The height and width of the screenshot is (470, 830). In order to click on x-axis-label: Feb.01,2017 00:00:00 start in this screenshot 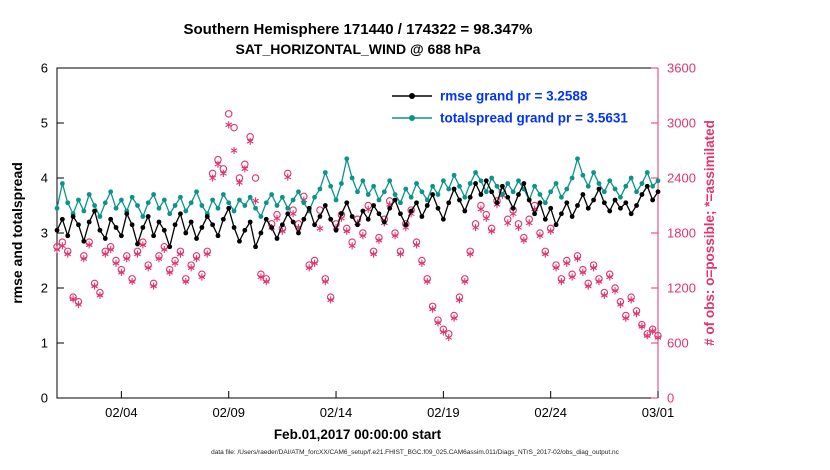, I will do `click(358, 434)`.